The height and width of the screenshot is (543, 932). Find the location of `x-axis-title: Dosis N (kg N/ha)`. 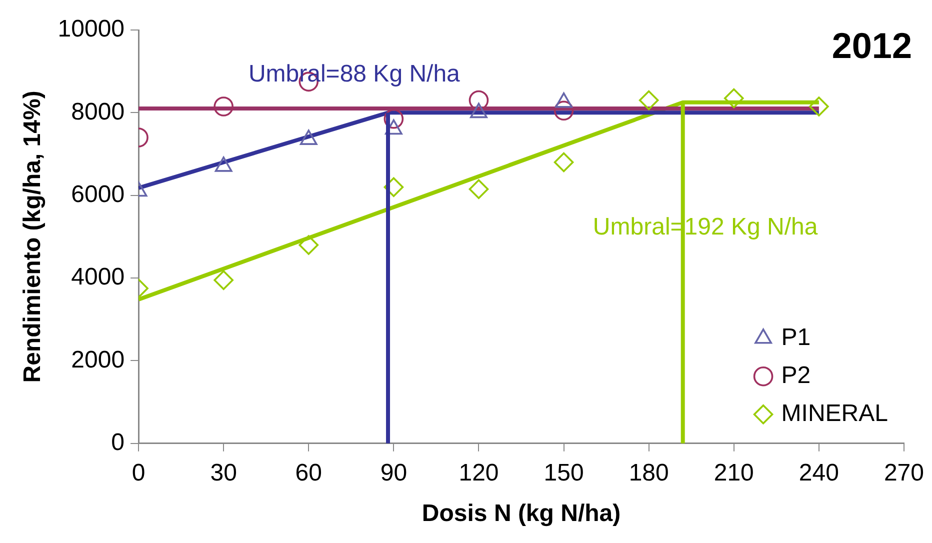

x-axis-title: Dosis N (kg N/ha) is located at coordinates (521, 514).